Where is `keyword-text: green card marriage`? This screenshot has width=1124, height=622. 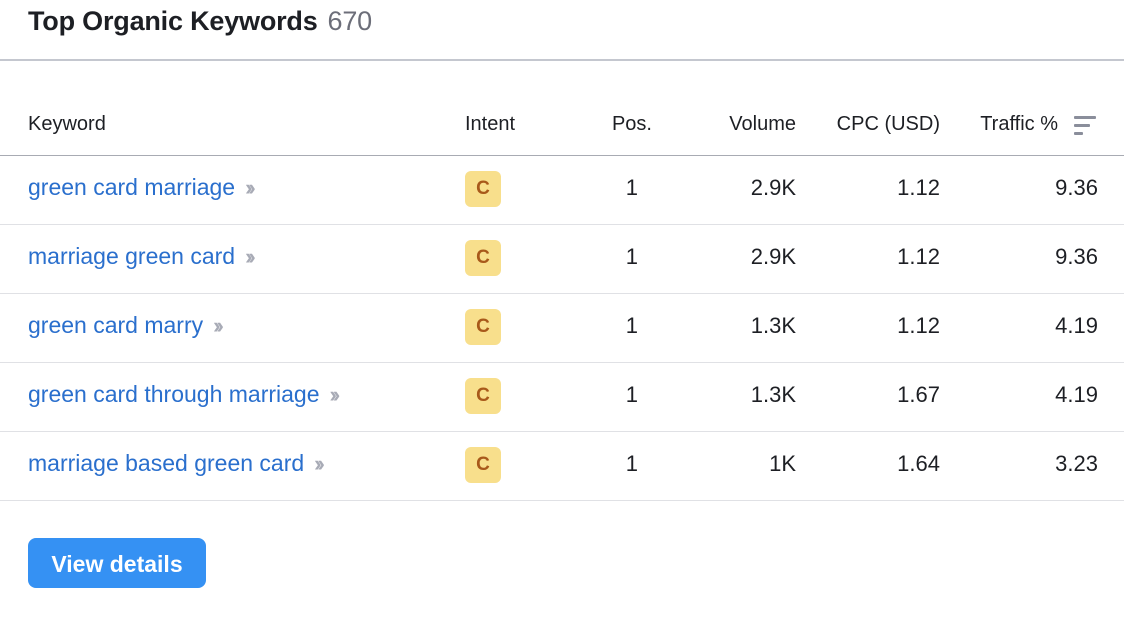
keyword-text: green card marriage is located at coordinates (132, 187).